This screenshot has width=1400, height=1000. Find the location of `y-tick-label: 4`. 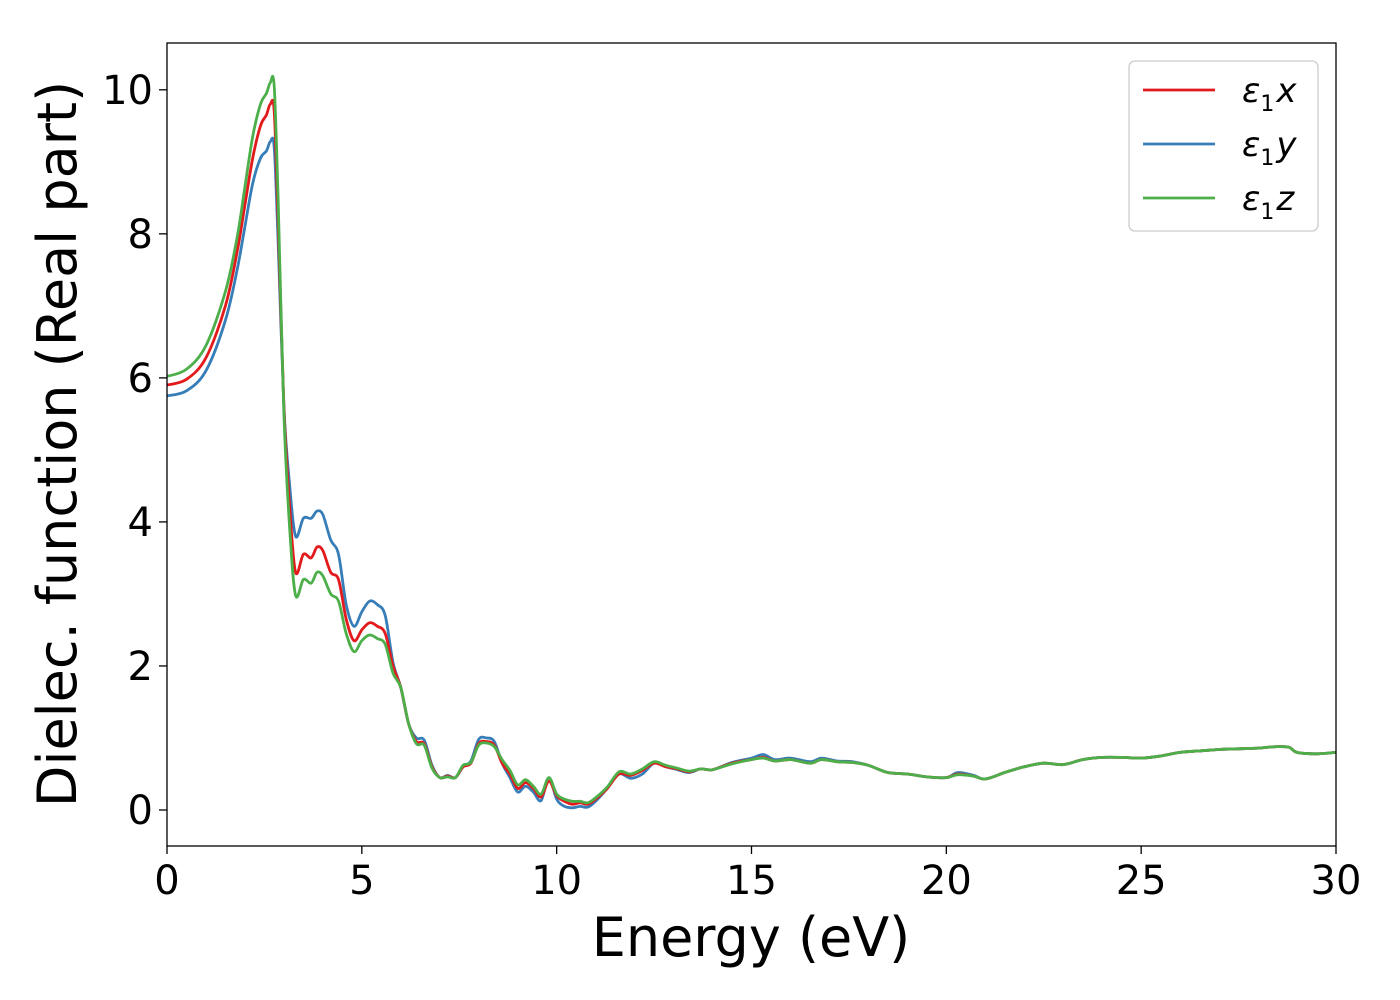

y-tick-label: 4 is located at coordinates (140, 523).